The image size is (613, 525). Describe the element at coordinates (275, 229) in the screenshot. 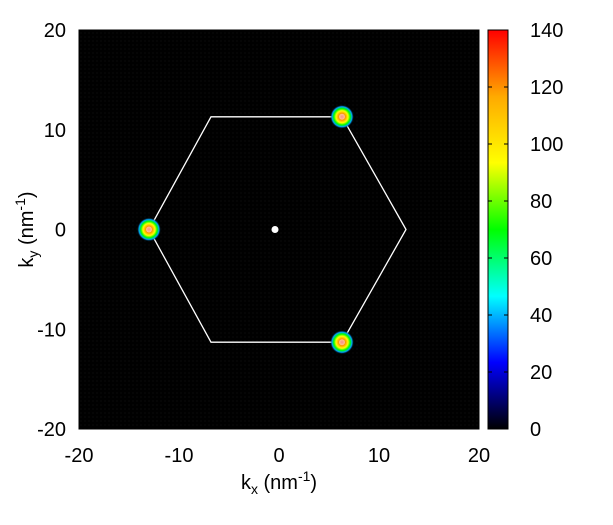

I see `gamma-point` at that location.